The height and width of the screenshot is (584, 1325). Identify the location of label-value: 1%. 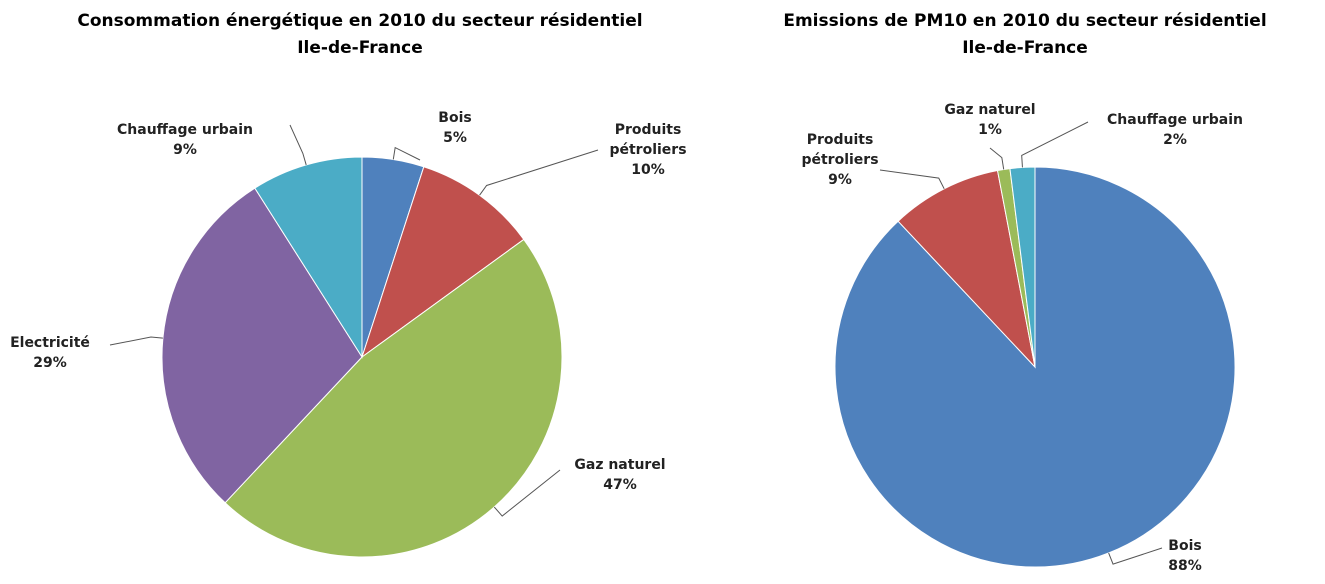
(990, 130).